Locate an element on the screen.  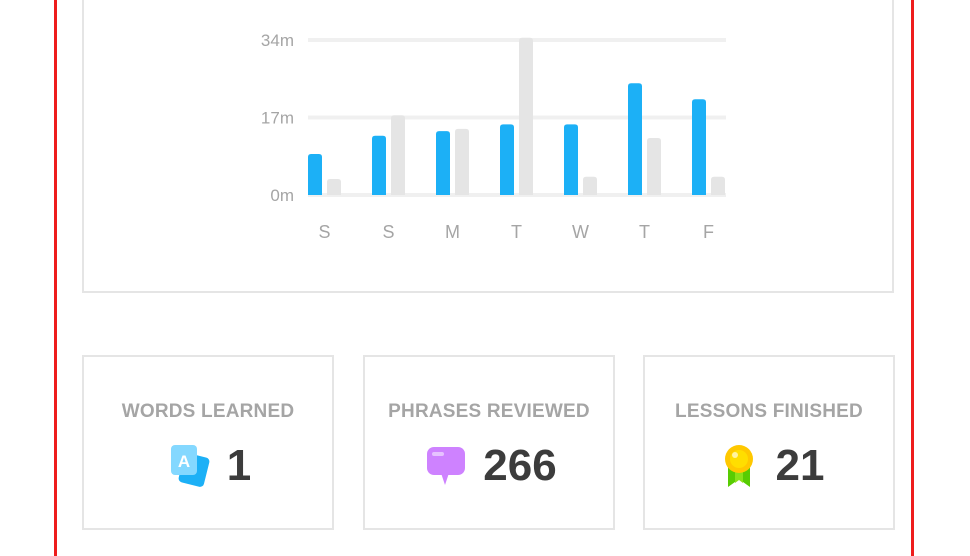
x-tick-label: W is located at coordinates (580, 232).